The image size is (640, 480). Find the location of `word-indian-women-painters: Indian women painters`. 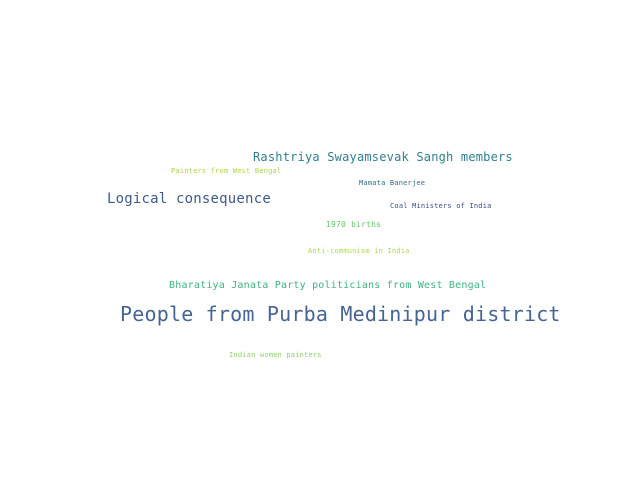

word-indian-women-painters: Indian women painters is located at coordinates (275, 355).